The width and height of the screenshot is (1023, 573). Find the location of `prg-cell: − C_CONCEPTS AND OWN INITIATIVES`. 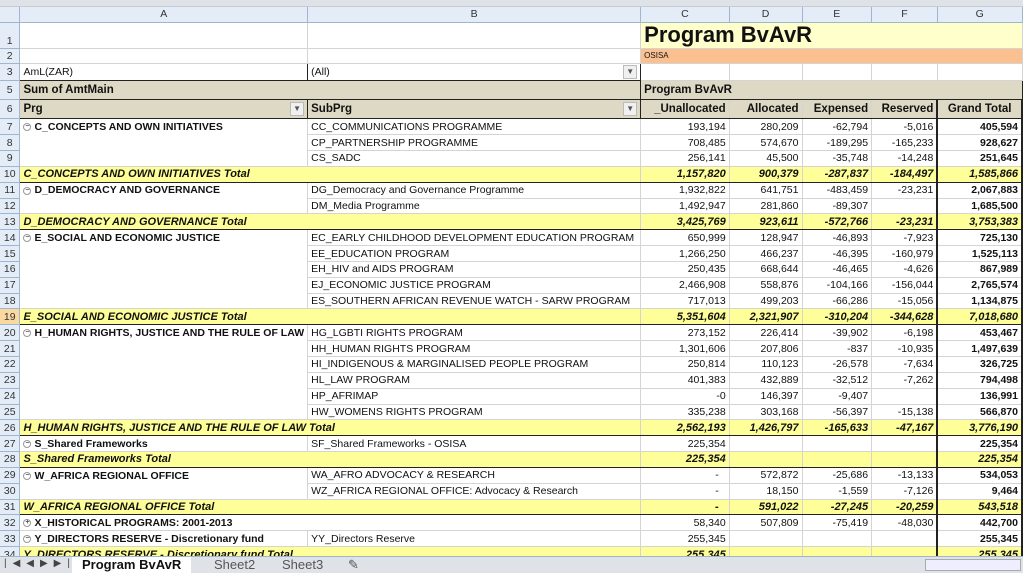

prg-cell: − C_CONCEPTS AND OWN INITIATIVES is located at coordinates (164, 126).